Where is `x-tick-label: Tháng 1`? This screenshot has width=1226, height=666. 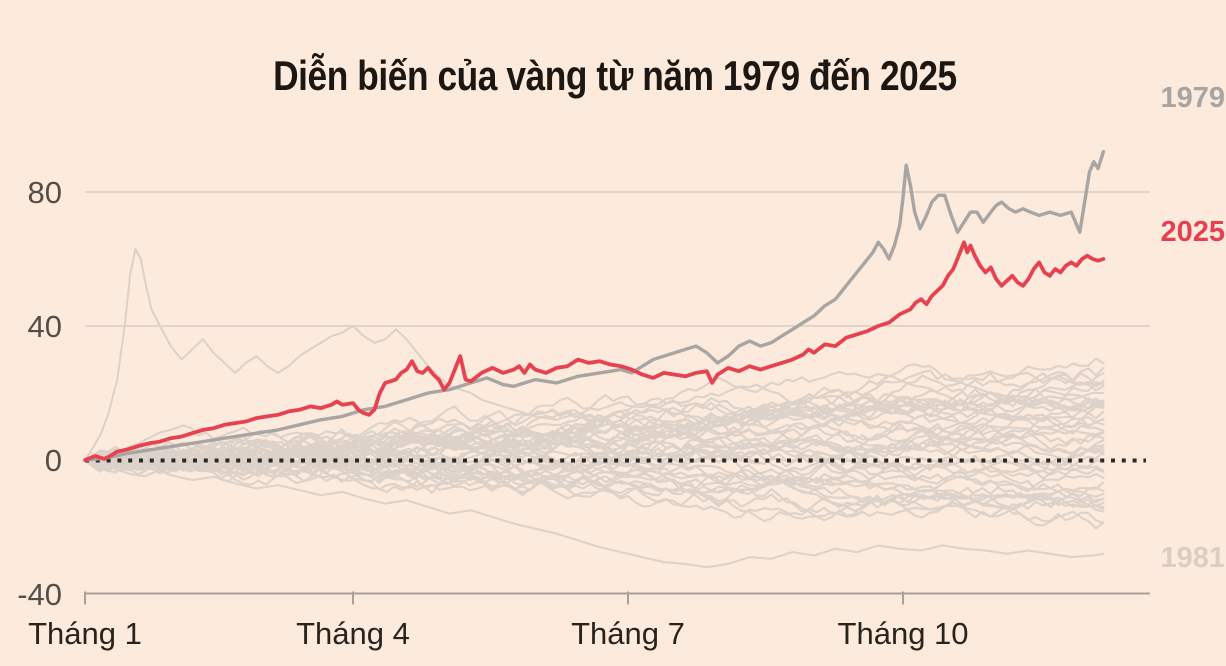 x-tick-label: Tháng 1 is located at coordinates (85, 633).